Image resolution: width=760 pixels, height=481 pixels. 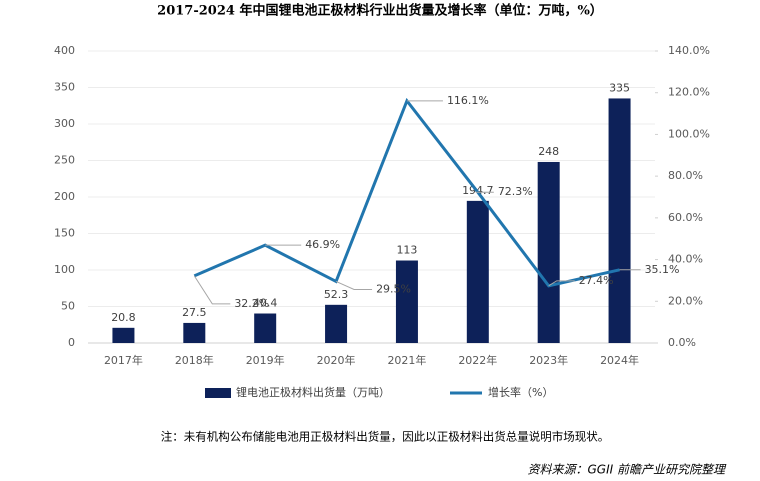 I want to click on x-tick-label: 2022年, so click(x=477, y=360).